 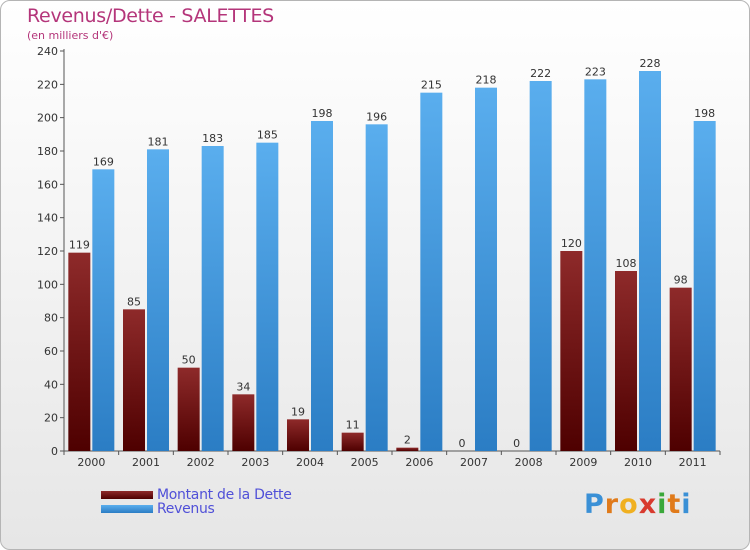 What do you see at coordinates (51, 351) in the screenshot?
I see `y-tick-label: 60` at bounding box center [51, 351].